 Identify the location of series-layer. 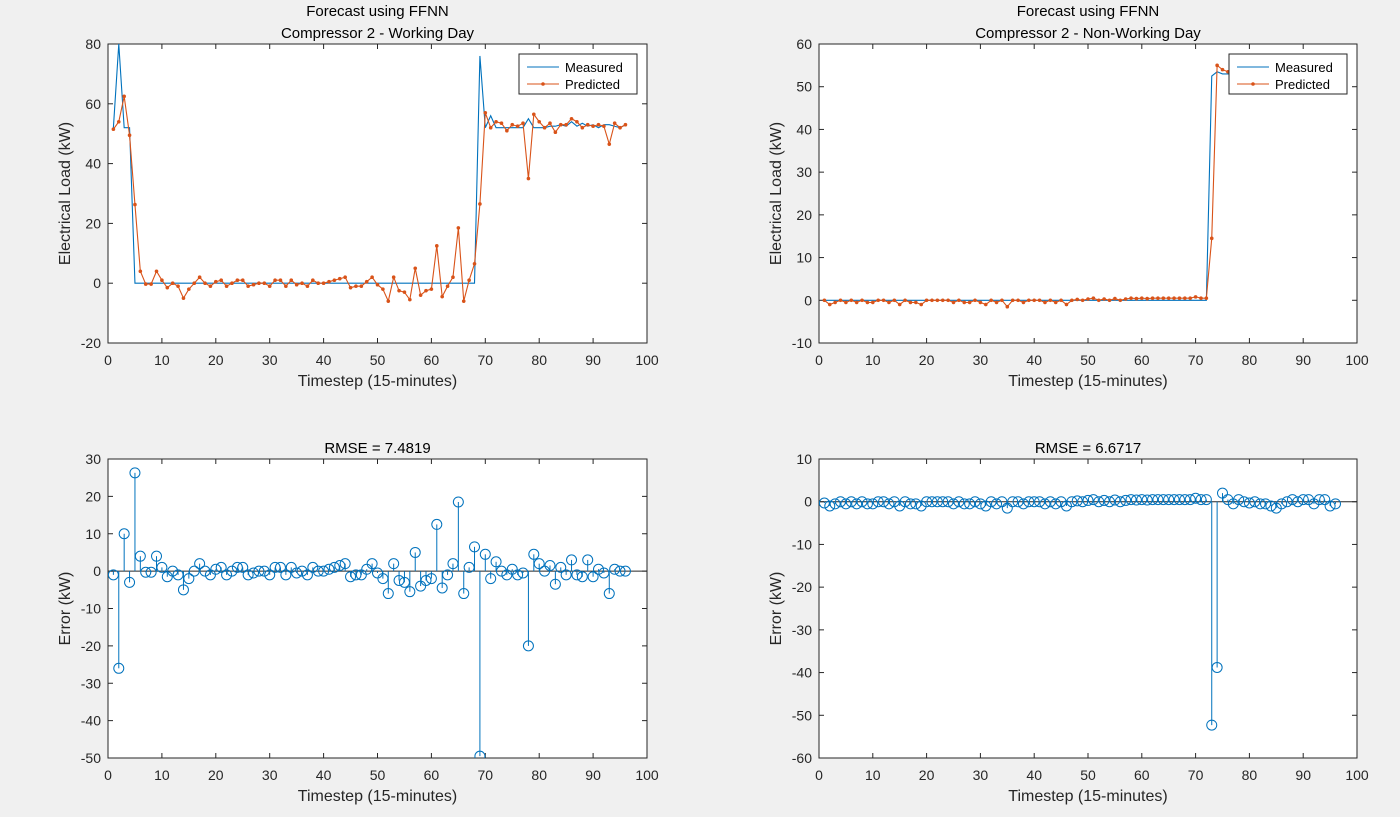
(369, 173).